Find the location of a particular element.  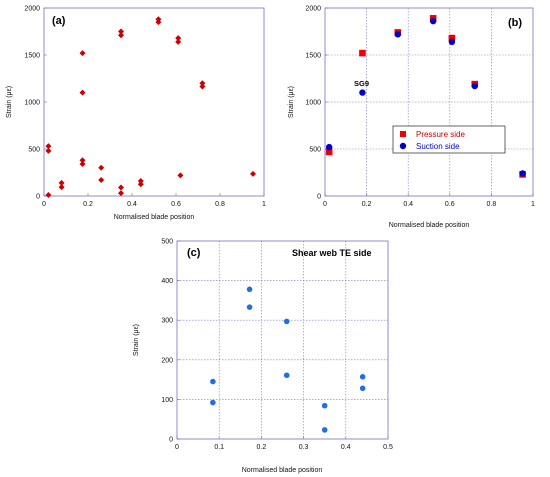

legend-pressure-marker is located at coordinates (403, 134).